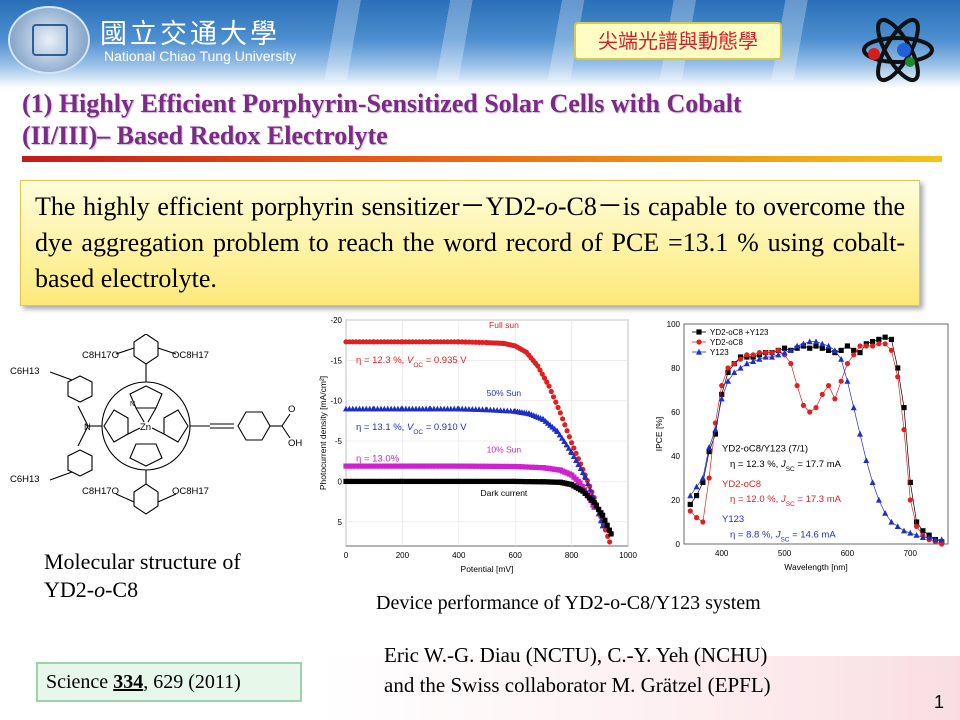 The image size is (960, 720). Describe the element at coordinates (786, 466) in the screenshot. I see `annotation-combo-values: η = 12.3 %, JSC = 17.7 mA` at that location.